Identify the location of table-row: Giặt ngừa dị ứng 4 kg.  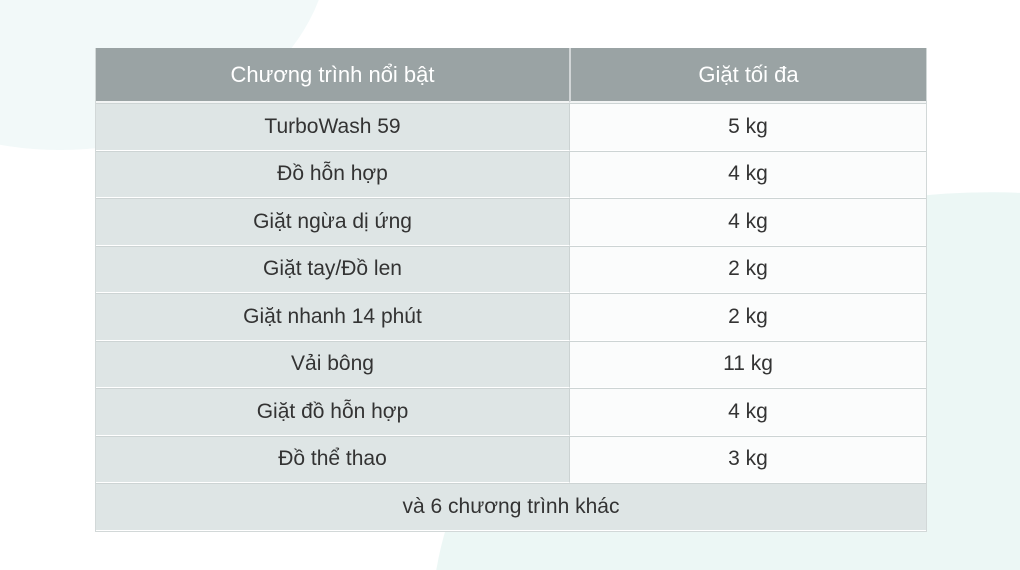
(511, 222).